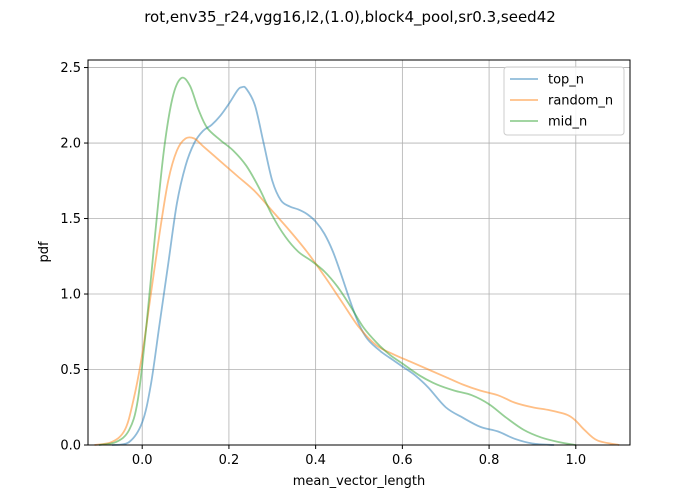 The image size is (700, 500). What do you see at coordinates (70, 68) in the screenshot?
I see `y-tick-label: 2.5` at bounding box center [70, 68].